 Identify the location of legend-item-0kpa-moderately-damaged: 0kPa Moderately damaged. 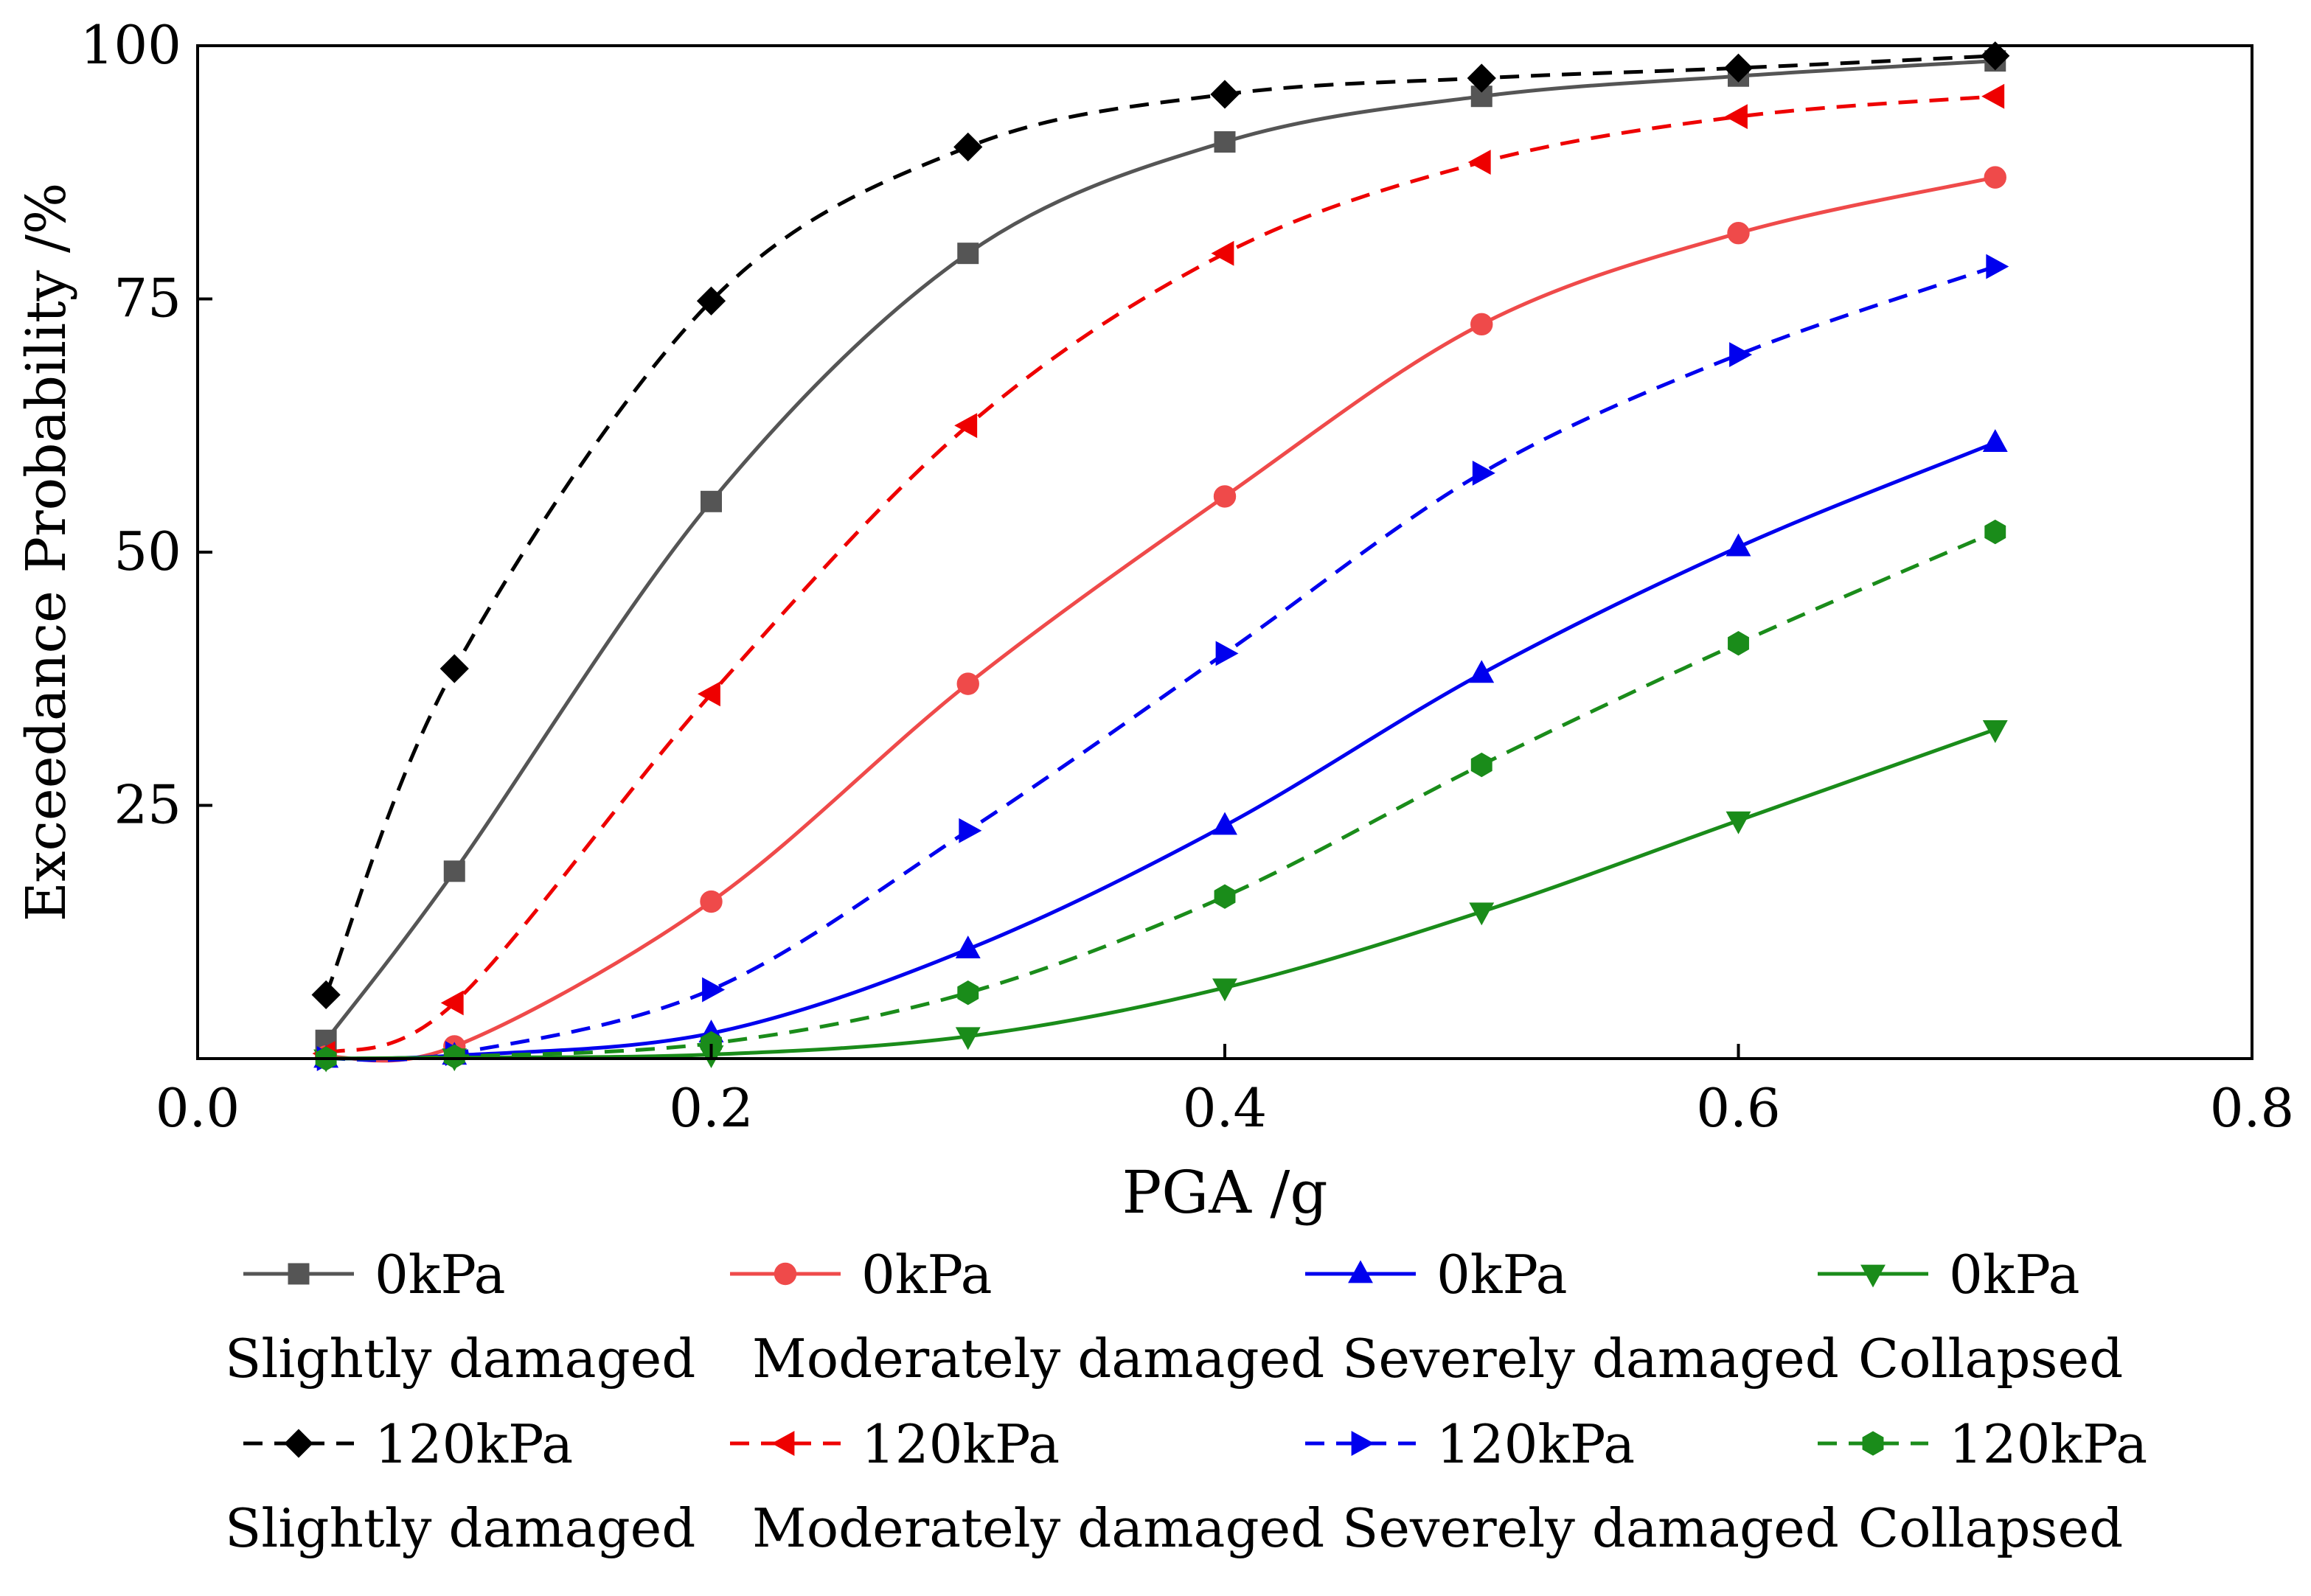
(1027, 1317).